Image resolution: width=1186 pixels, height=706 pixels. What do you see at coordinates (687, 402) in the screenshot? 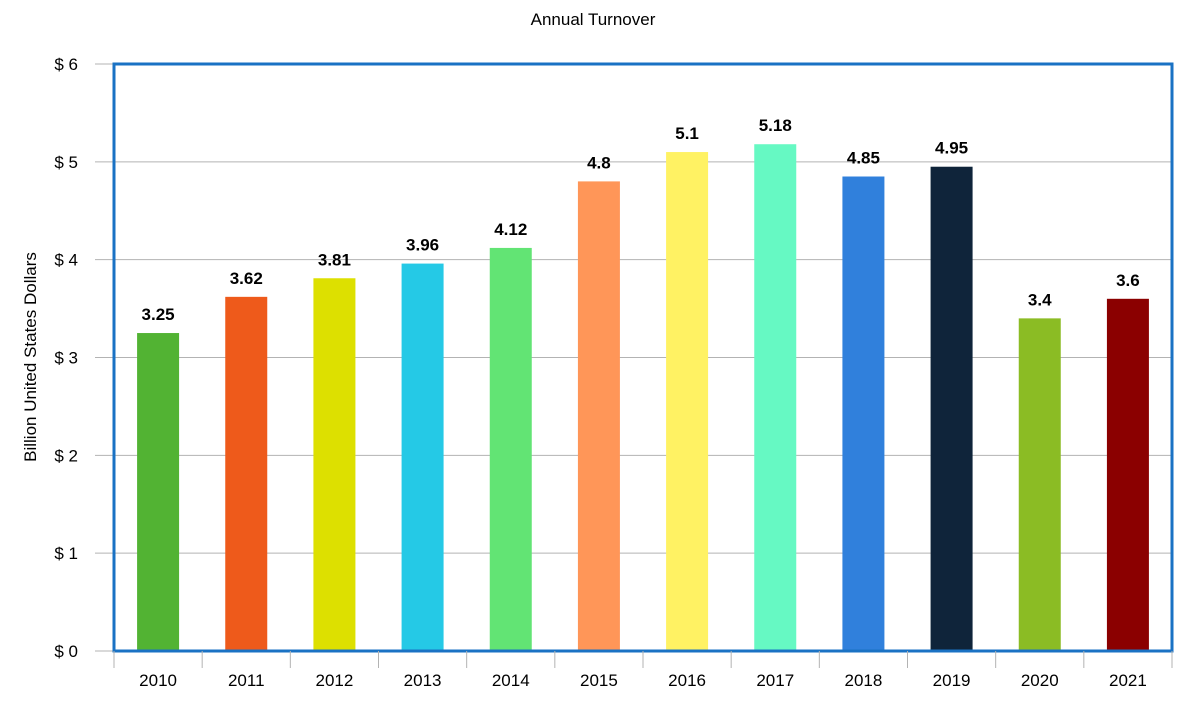
I see `bar-2016` at bounding box center [687, 402].